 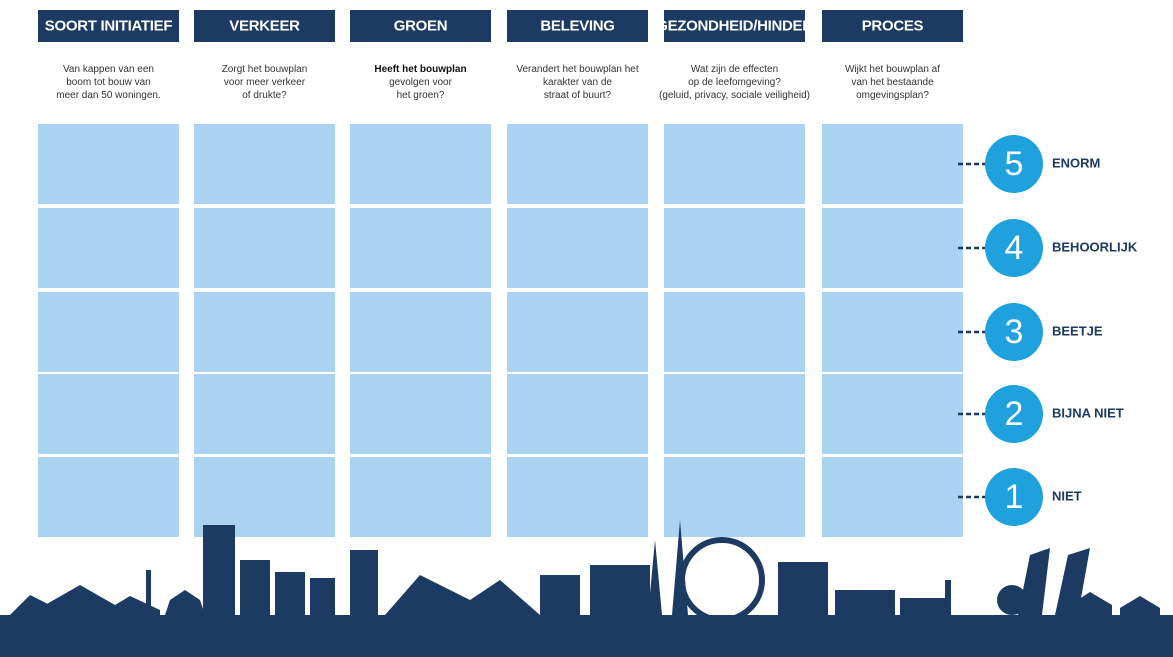 What do you see at coordinates (620, 590) in the screenshot?
I see `stadium` at bounding box center [620, 590].